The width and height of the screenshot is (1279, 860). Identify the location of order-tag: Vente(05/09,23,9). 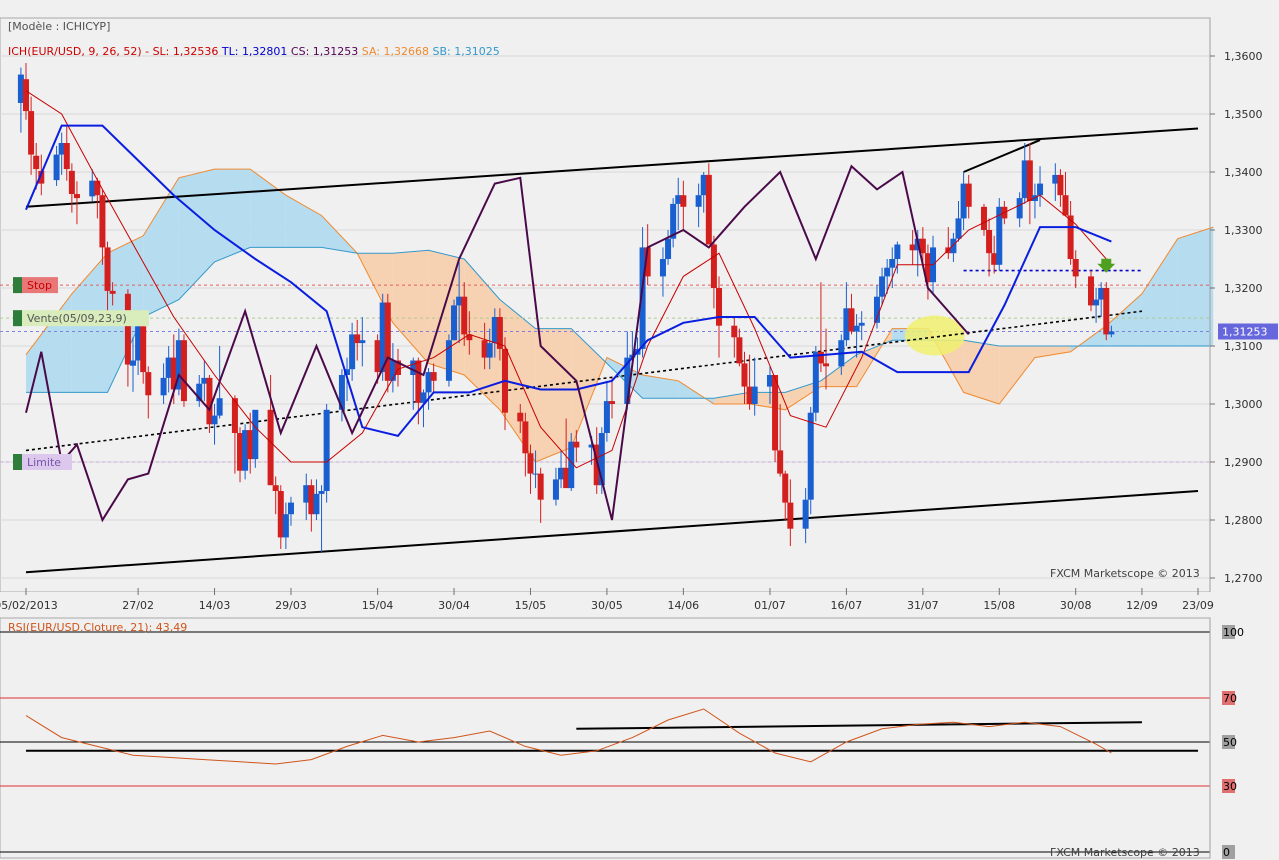
(81, 318).